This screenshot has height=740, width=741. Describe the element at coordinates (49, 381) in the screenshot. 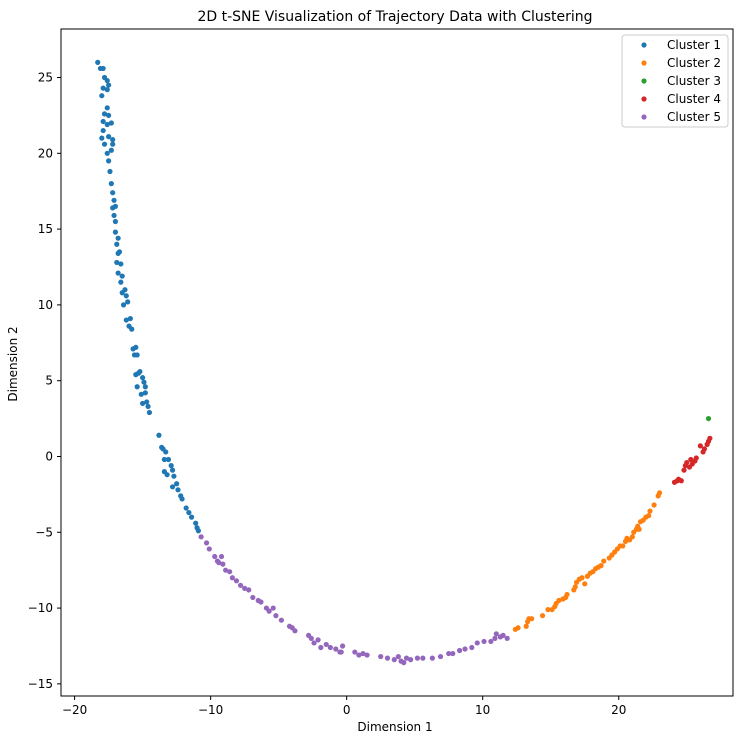

I see `y-tick-label: 5` at that location.